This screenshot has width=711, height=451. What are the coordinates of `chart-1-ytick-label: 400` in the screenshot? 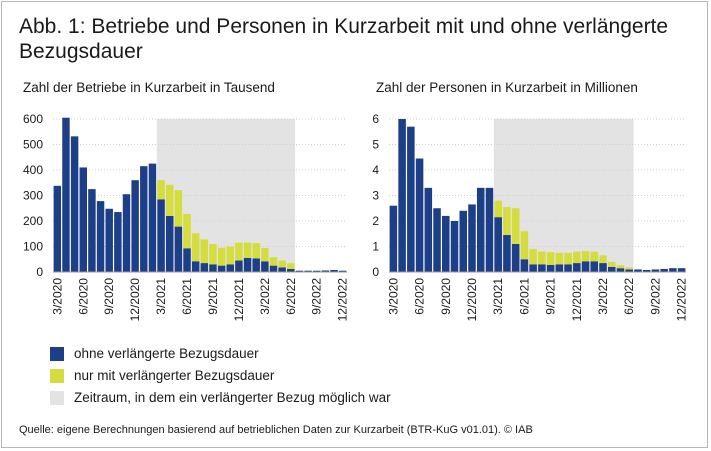 It's located at (33, 170).